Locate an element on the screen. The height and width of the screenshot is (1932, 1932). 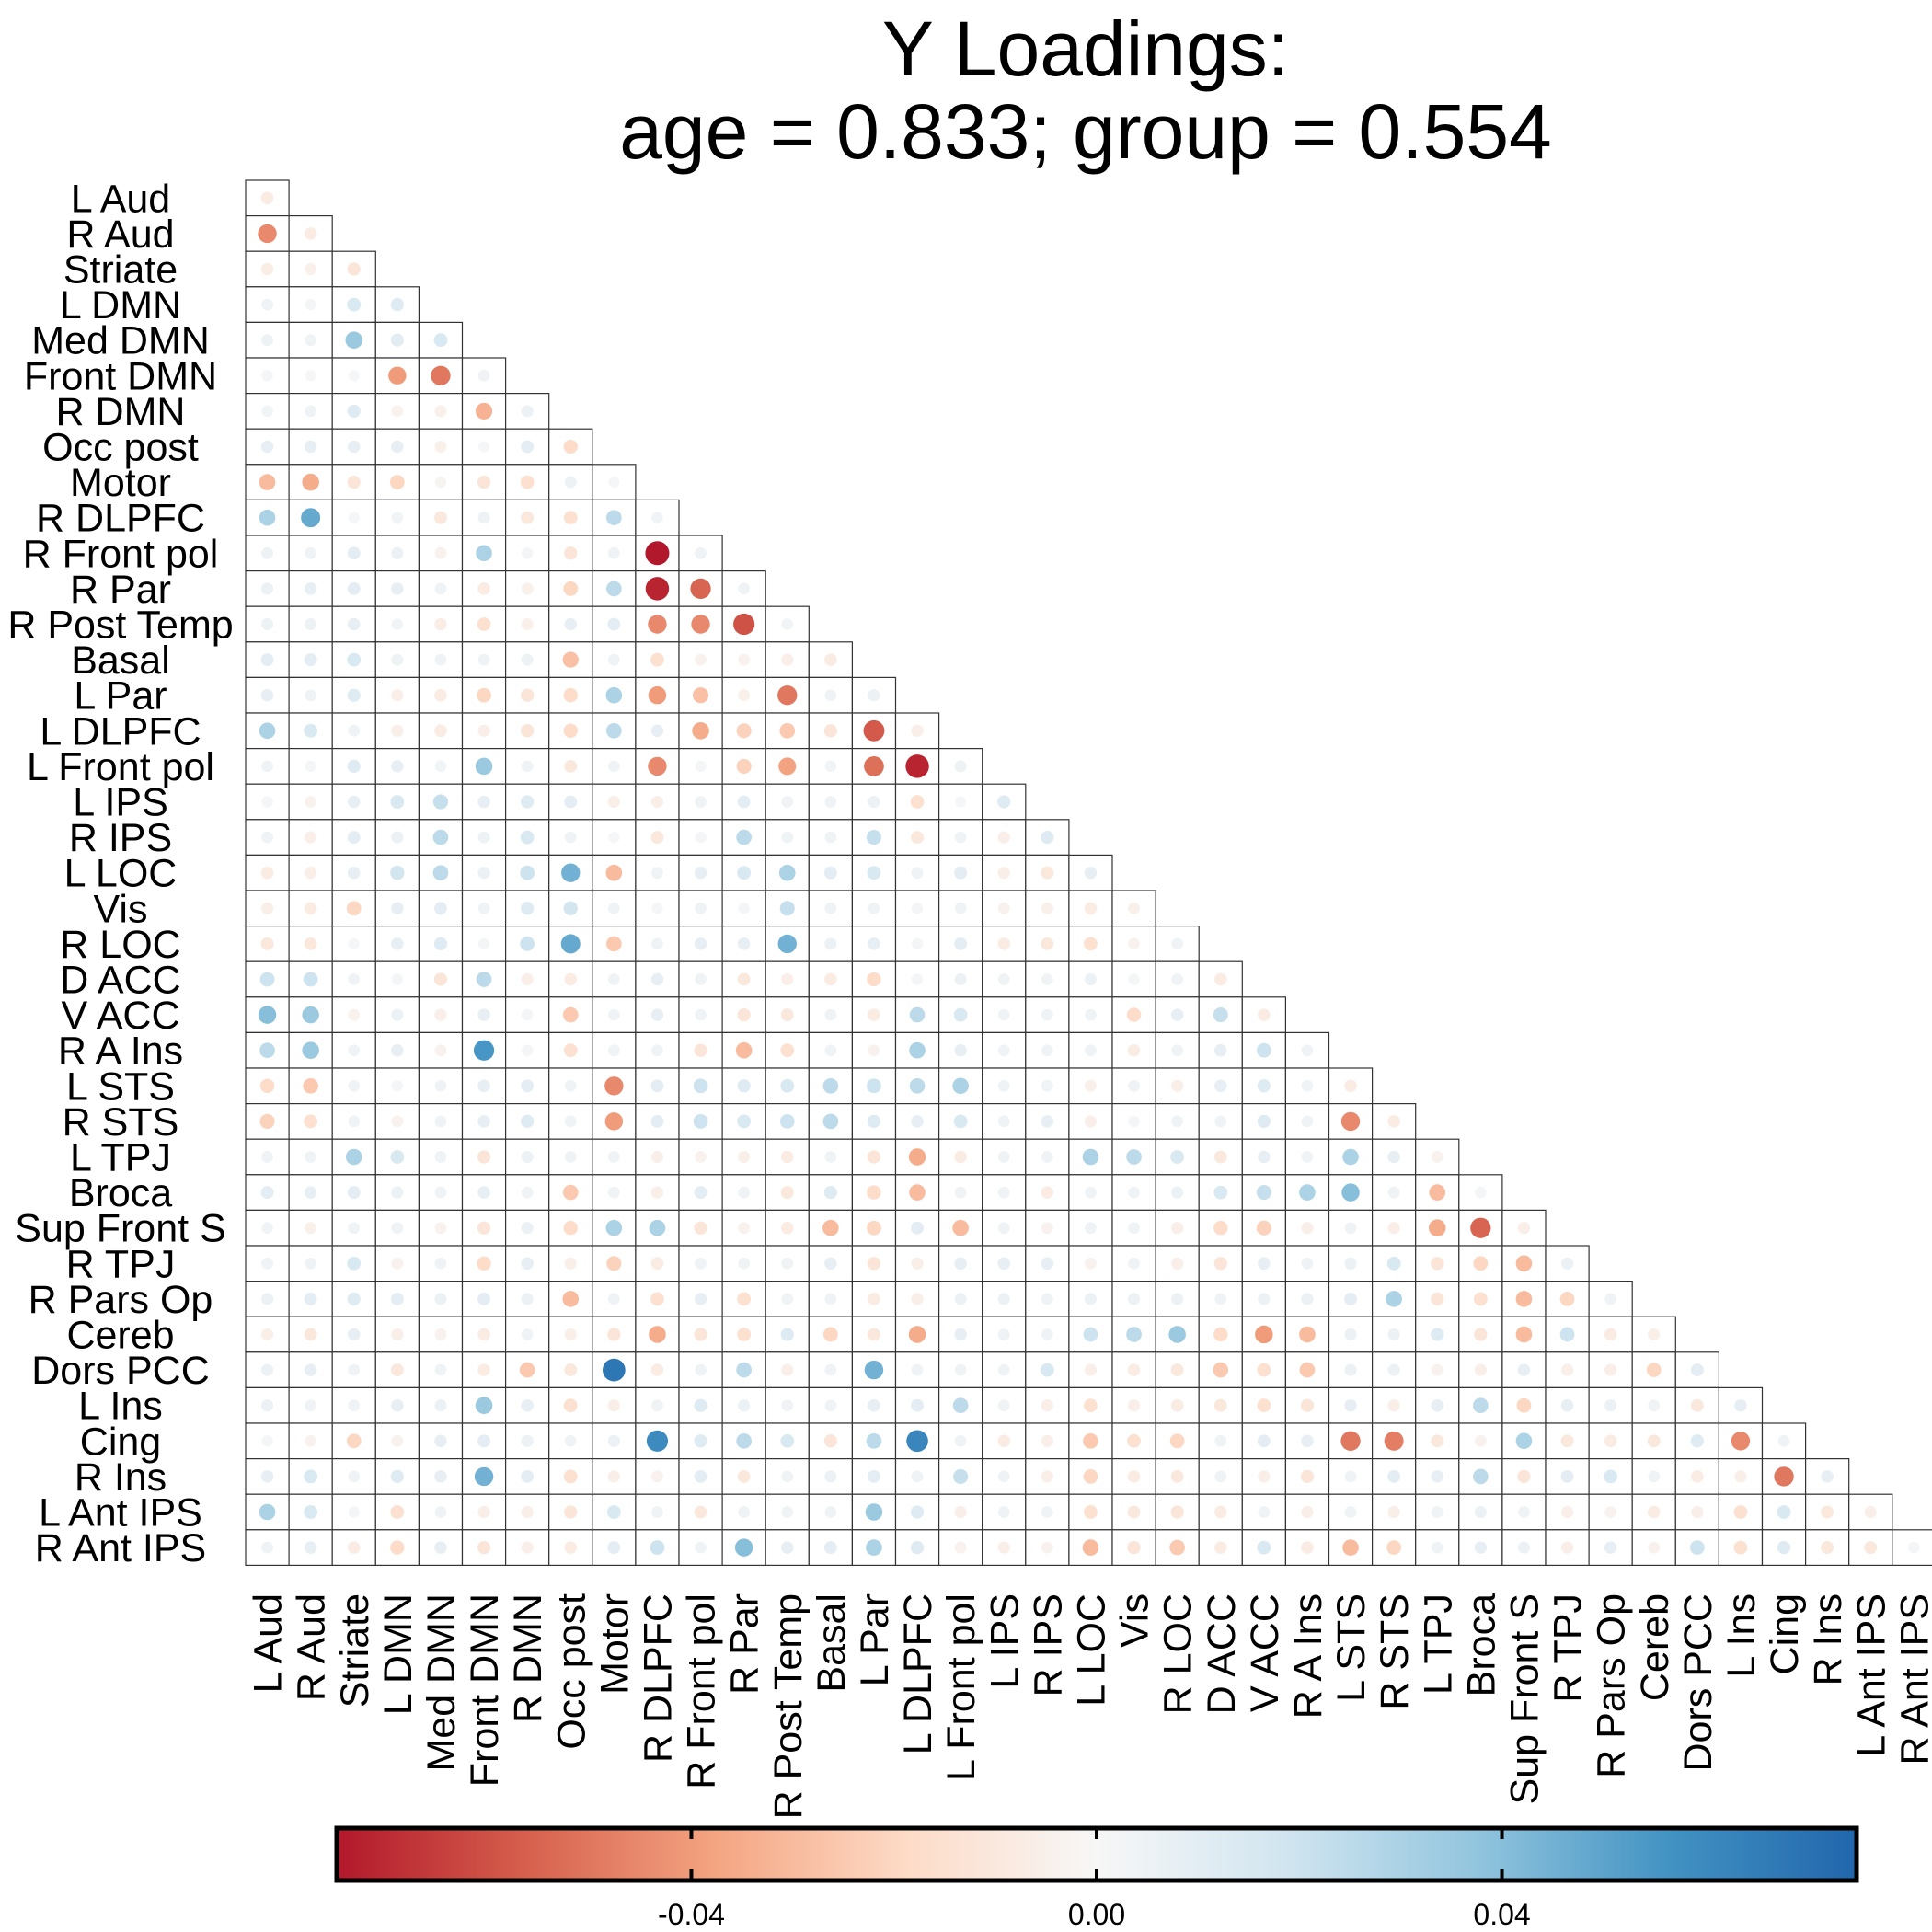
column-label: Vis is located at coordinates (1135, 1620).